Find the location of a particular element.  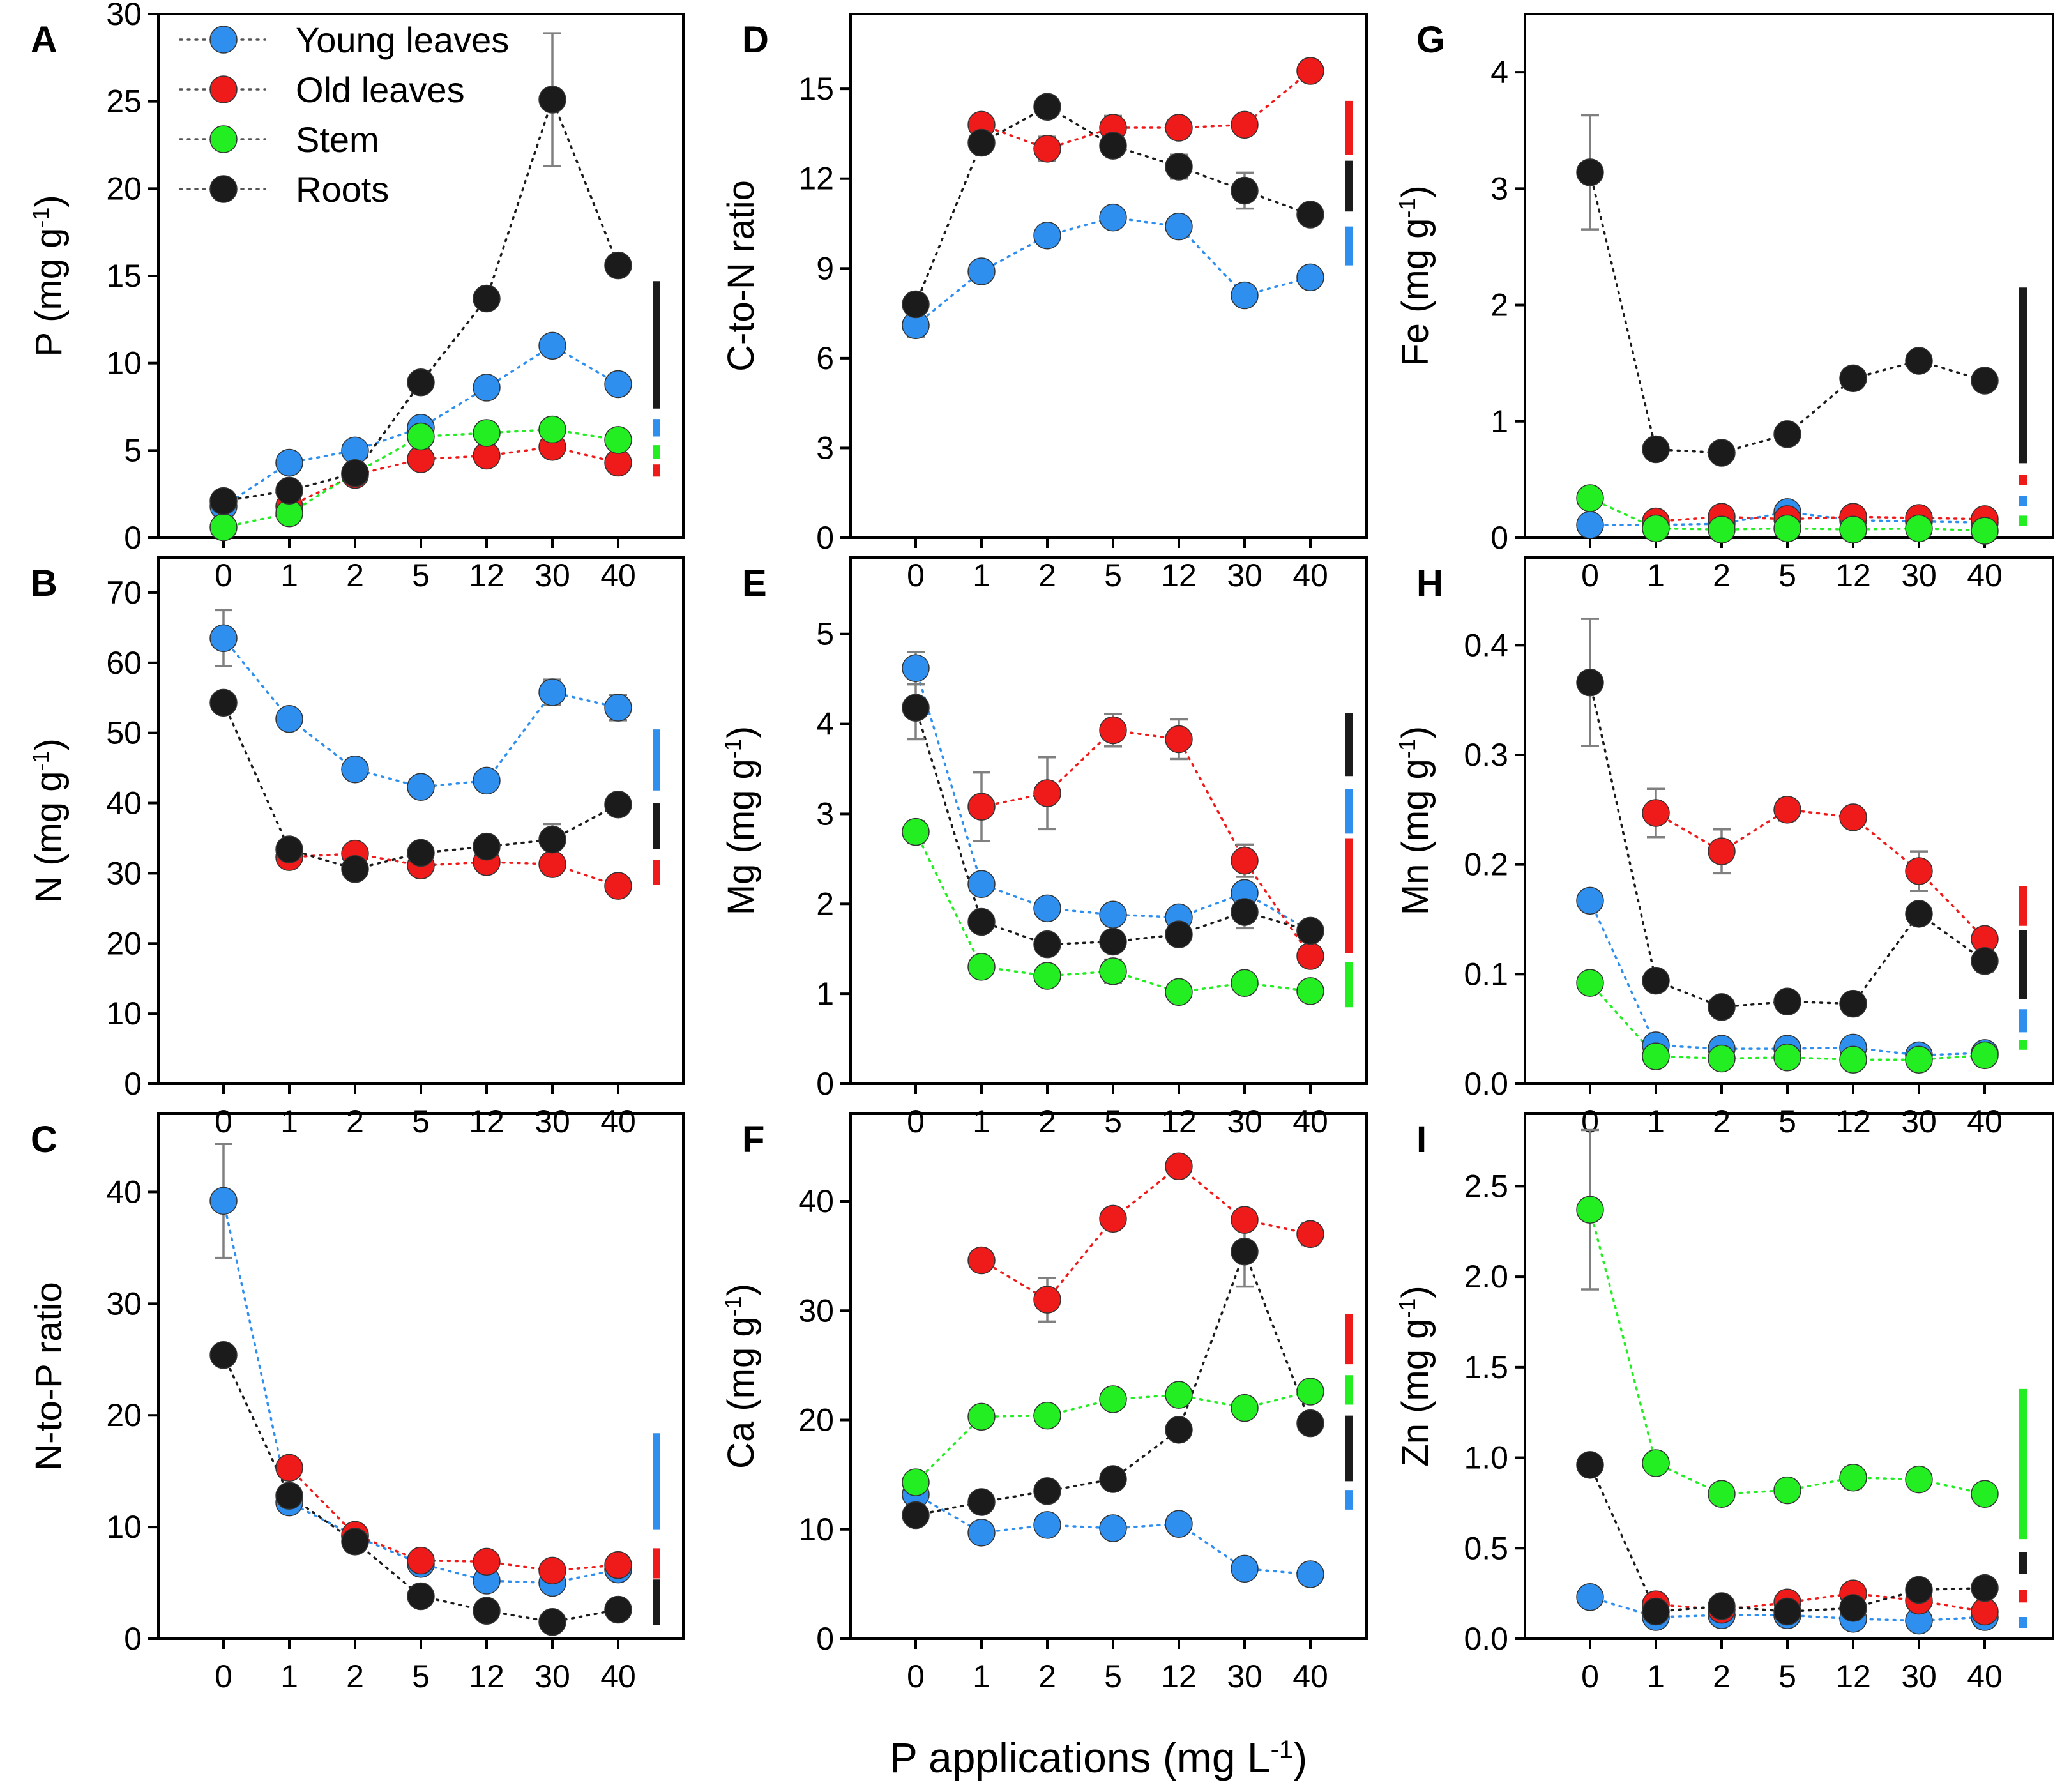

panel-b-ytick-label: 10 is located at coordinates (124, 1013).